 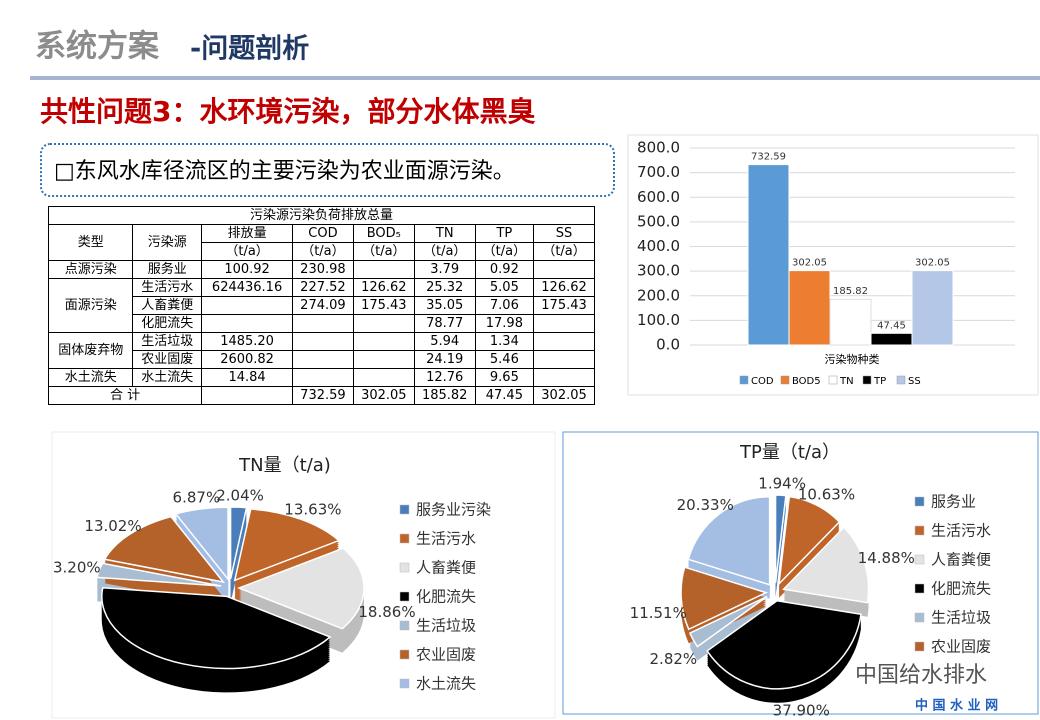 What do you see at coordinates (891, 325) in the screenshot?
I see `data-label: 47.45` at bounding box center [891, 325].